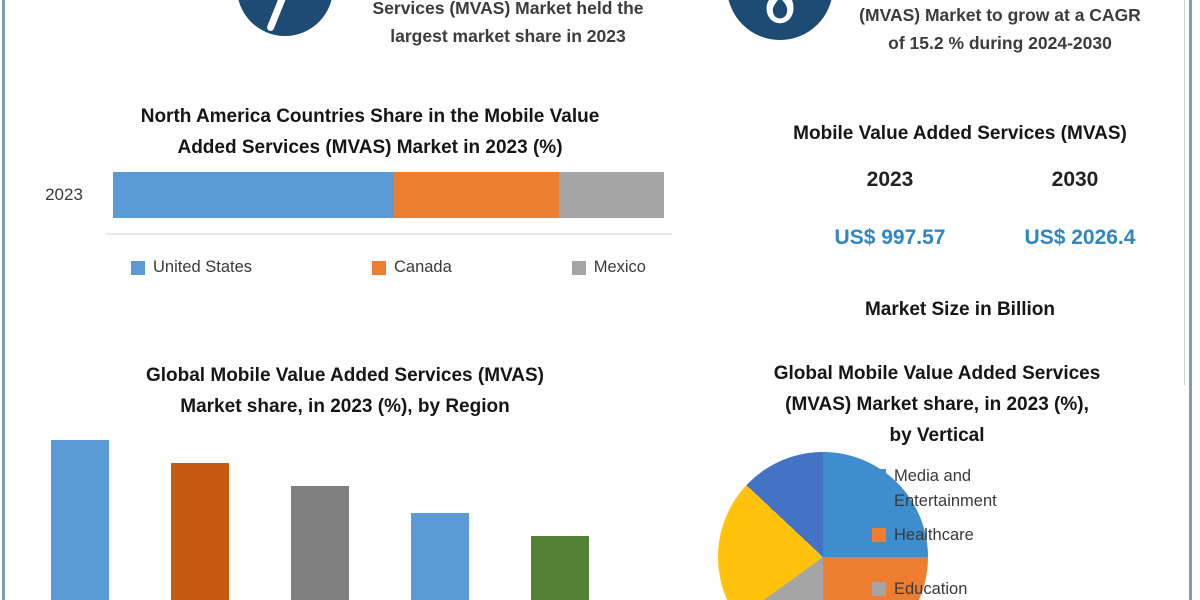  Describe the element at coordinates (422, 267) in the screenshot. I see `legend-label: Canada` at that location.